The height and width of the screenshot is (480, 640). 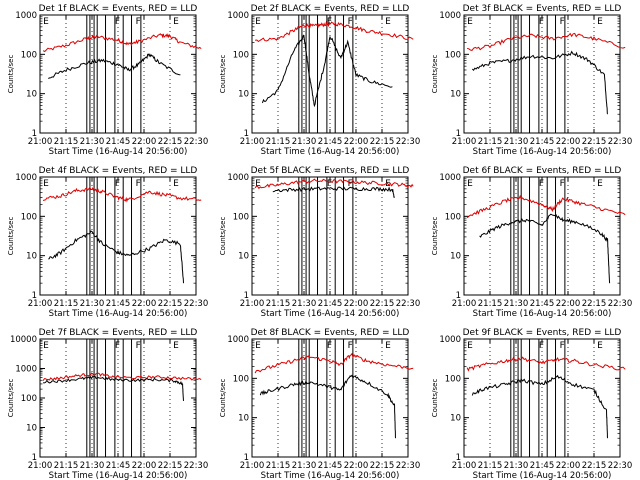 What do you see at coordinates (118, 9) in the screenshot?
I see `panel-title: Det 1f BLACK = Events, RED = LLD` at bounding box center [118, 9].